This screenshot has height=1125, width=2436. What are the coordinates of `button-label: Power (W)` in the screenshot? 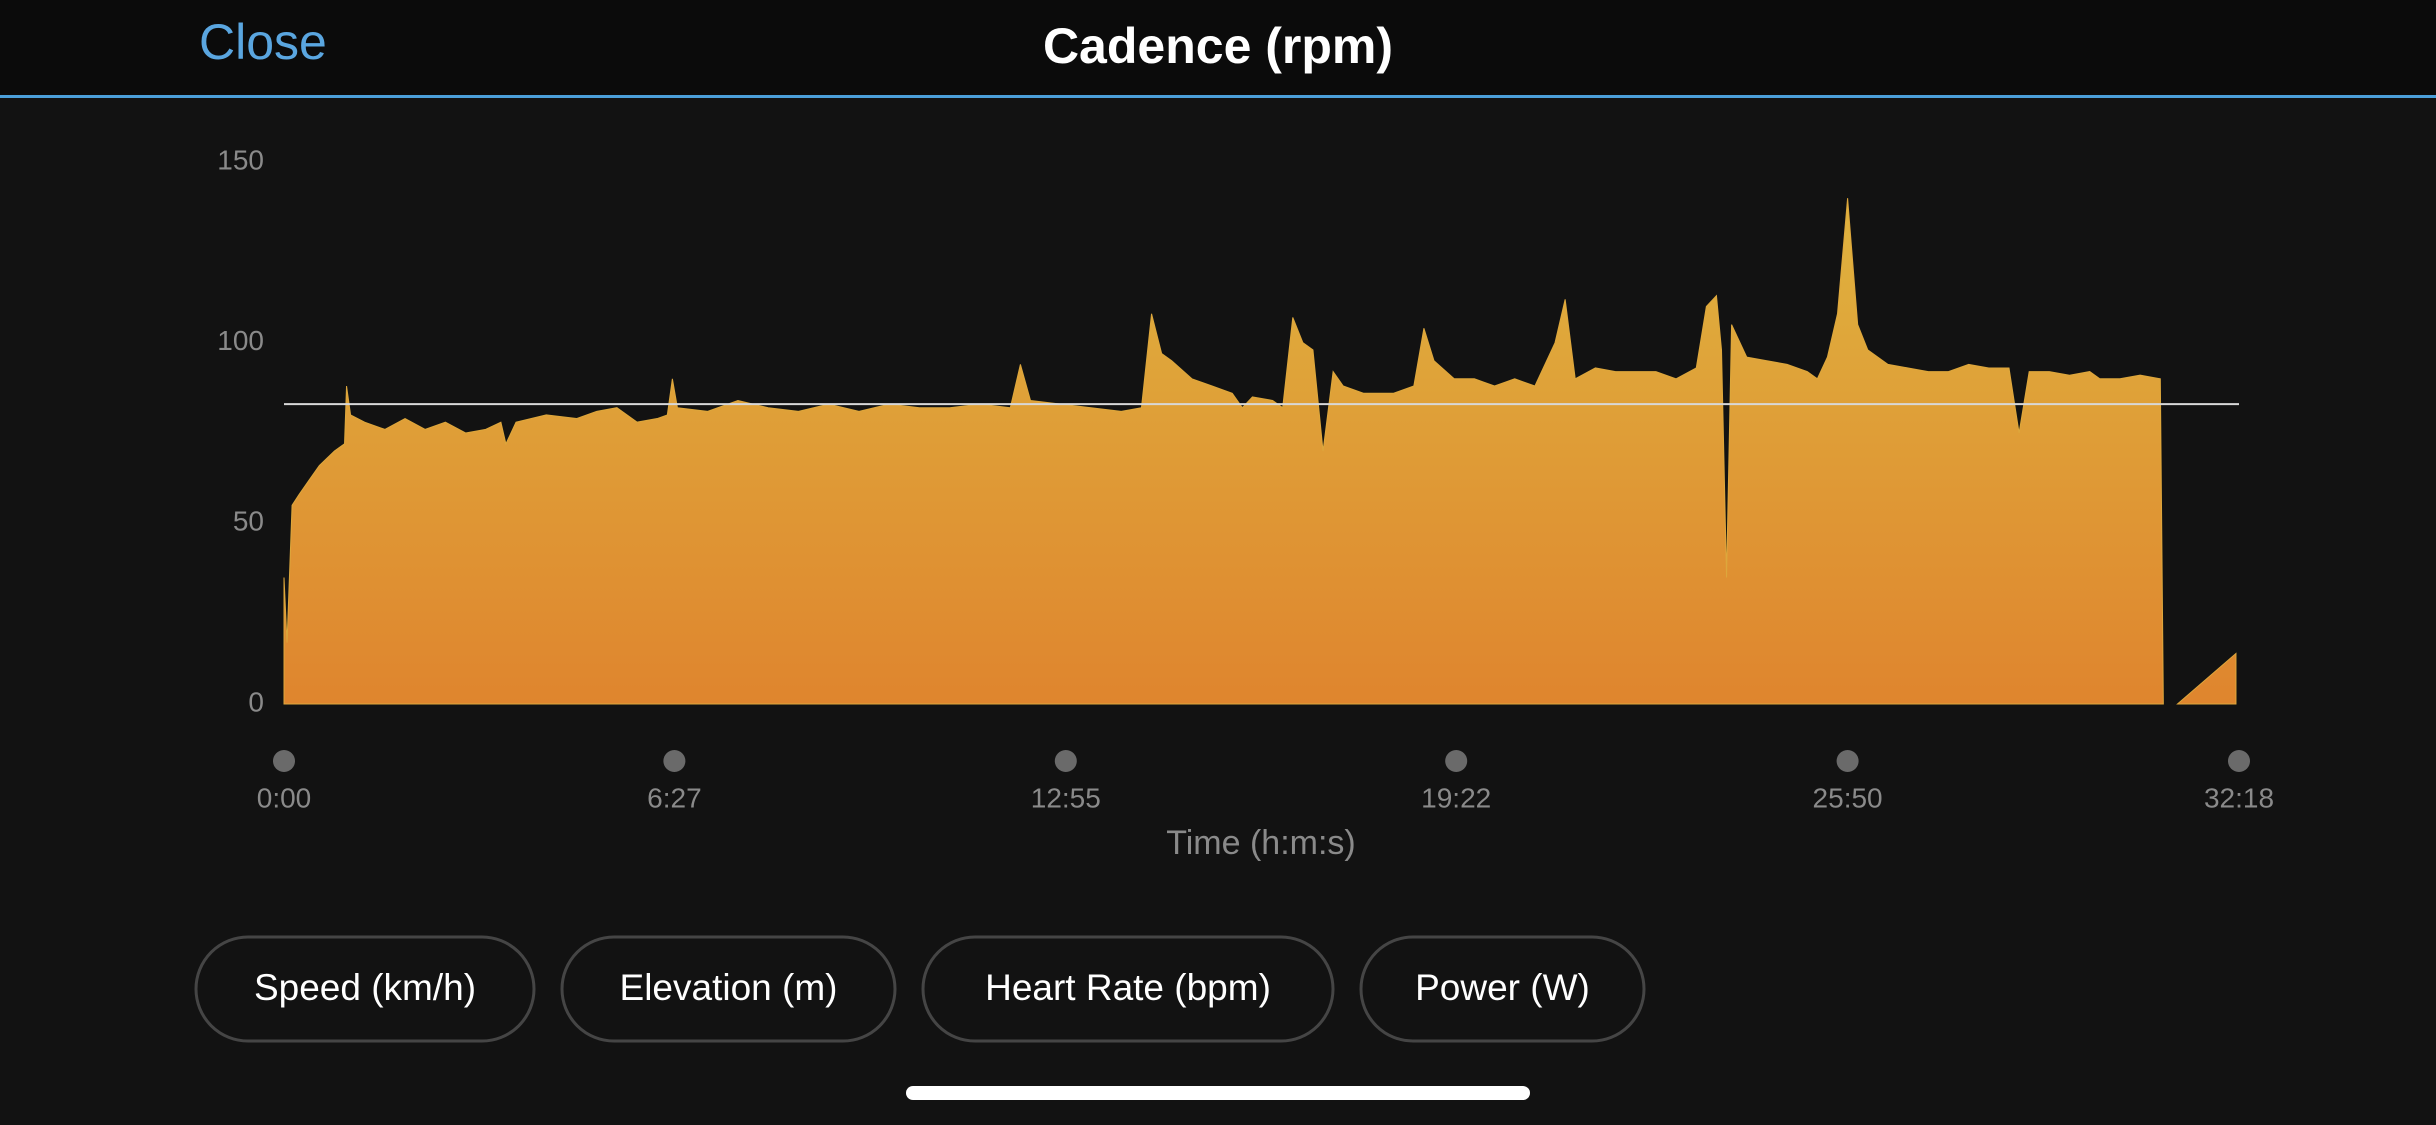 It's located at (1502, 987).